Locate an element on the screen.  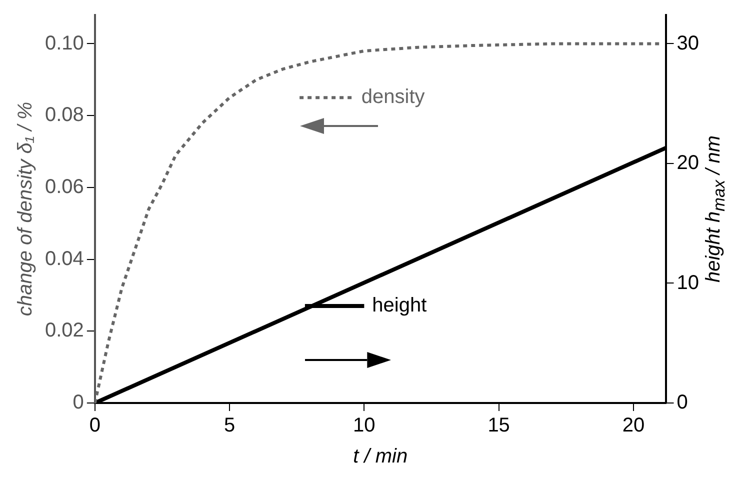
x-axis-title: t / min is located at coordinates (380, 457).